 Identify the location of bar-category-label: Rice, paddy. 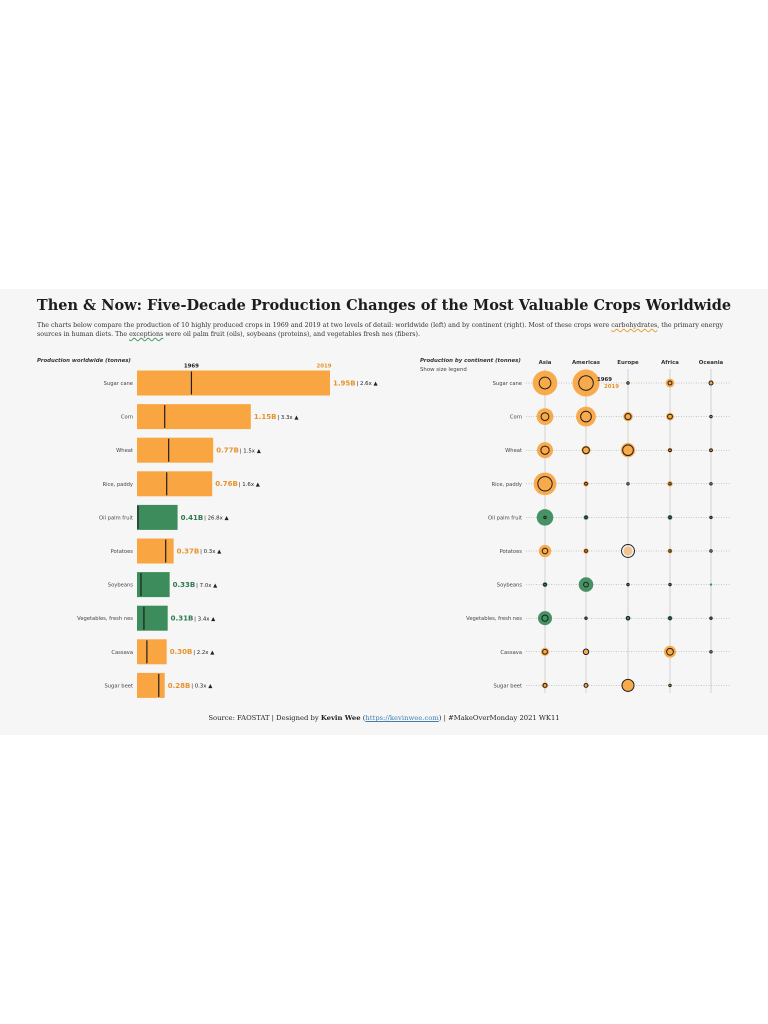
(117, 485).